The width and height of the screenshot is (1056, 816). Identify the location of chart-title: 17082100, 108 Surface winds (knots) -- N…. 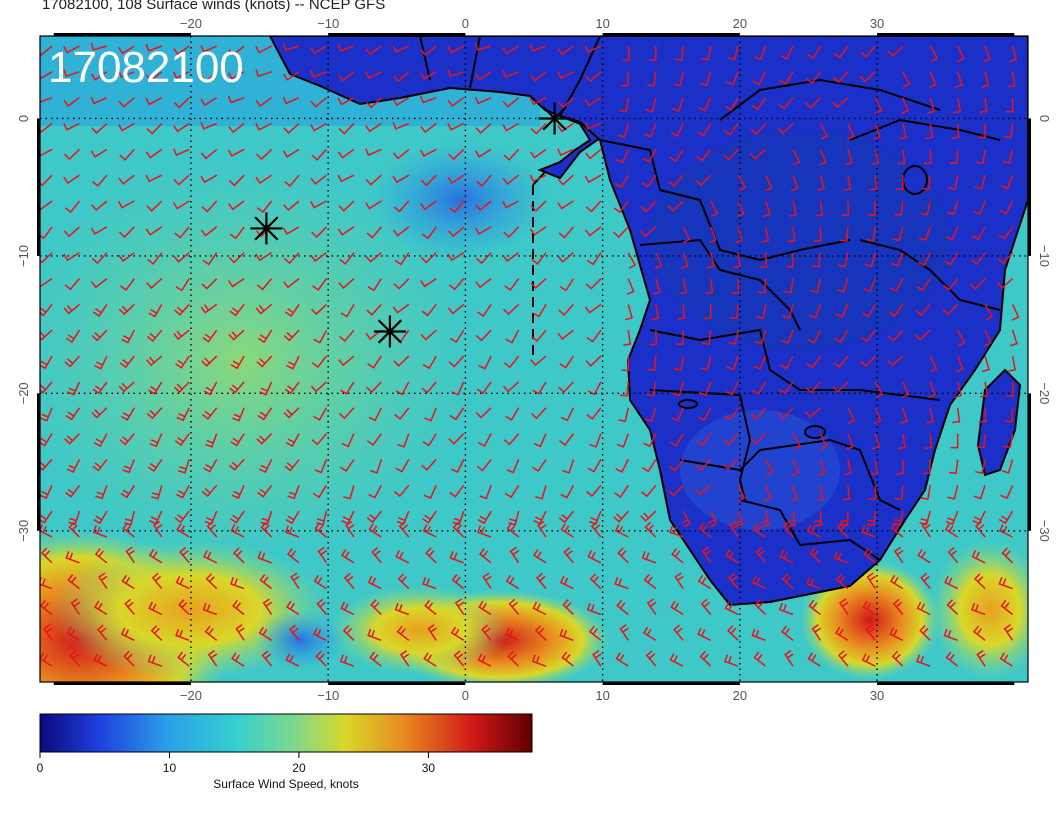
(214, 6).